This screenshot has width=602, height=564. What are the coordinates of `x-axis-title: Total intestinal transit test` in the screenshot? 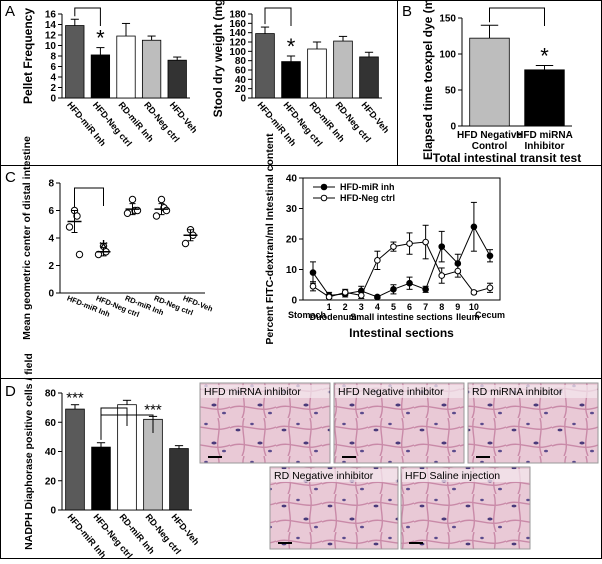 It's located at (507, 158).